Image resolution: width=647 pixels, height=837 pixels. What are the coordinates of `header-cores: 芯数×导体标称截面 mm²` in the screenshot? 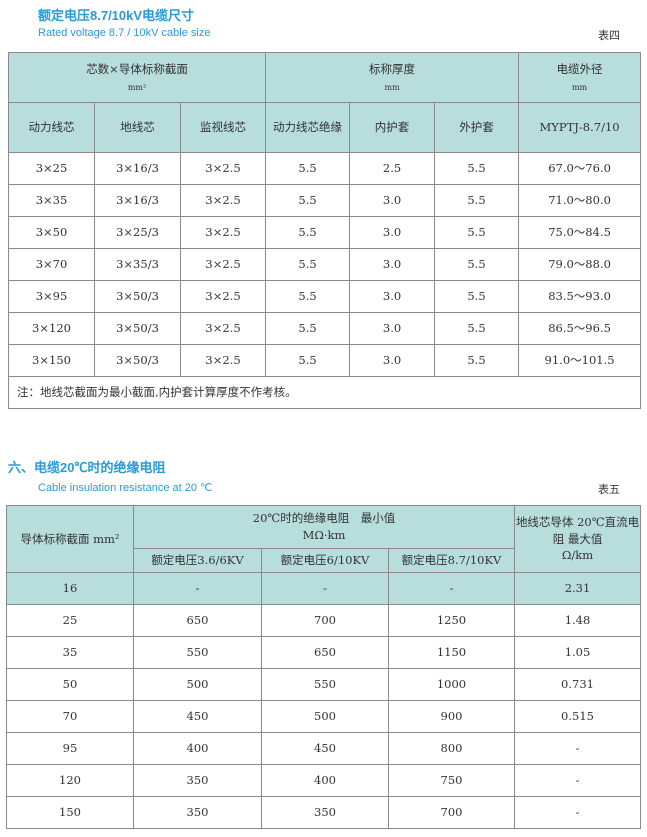 It's located at (137, 77).